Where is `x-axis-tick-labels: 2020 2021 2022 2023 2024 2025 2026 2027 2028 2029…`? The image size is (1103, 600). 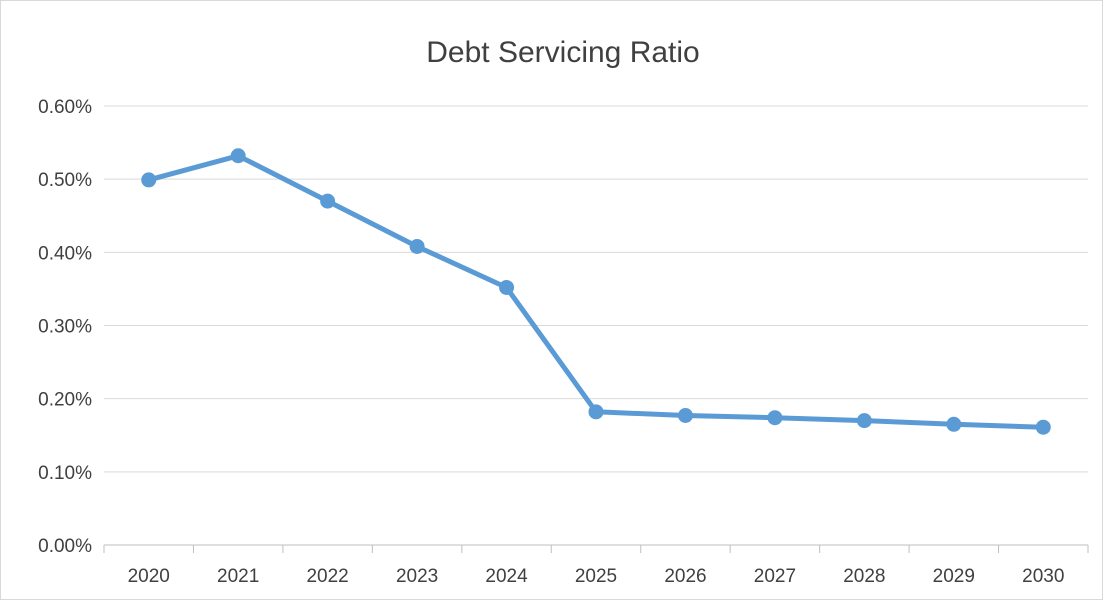 x-axis-tick-labels: 2020 2021 2022 2023 2024 2025 2026 2027 2028 2029… is located at coordinates (596, 576).